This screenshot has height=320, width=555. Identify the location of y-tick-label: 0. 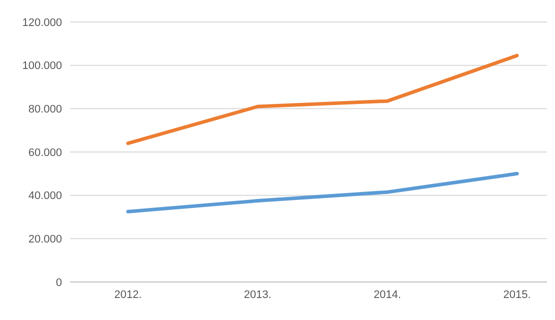
(59, 282).